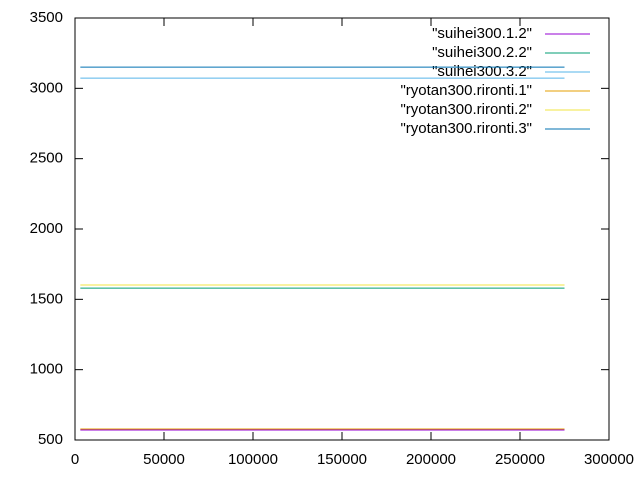 The width and height of the screenshot is (640, 480). Describe the element at coordinates (253, 459) in the screenshot. I see `x-tick-label: 100000` at that location.